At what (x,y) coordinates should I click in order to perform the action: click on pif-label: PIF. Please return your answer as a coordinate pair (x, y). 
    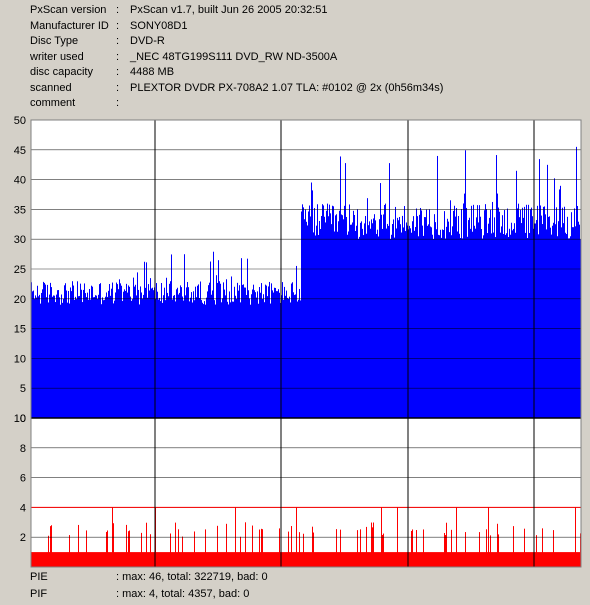
    Looking at the image, I should click on (39, 594).